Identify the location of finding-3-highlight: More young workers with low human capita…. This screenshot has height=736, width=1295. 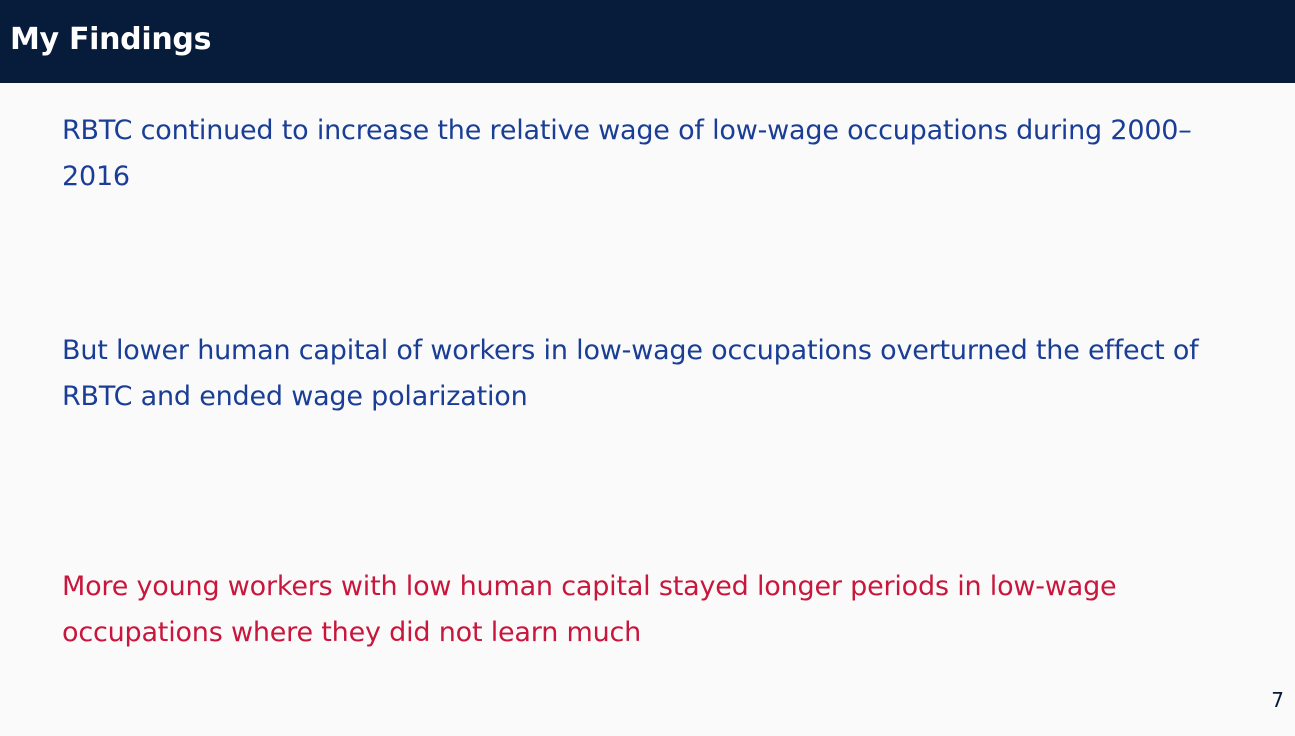
(589, 609).